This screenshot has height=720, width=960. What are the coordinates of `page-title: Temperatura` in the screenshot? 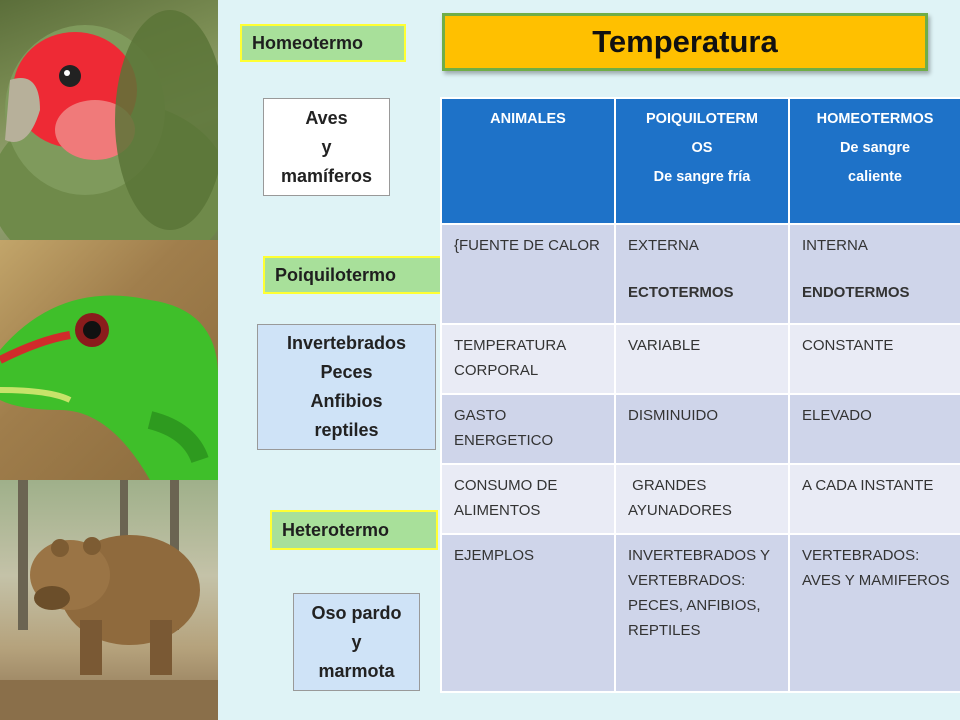 It's located at (685, 42).